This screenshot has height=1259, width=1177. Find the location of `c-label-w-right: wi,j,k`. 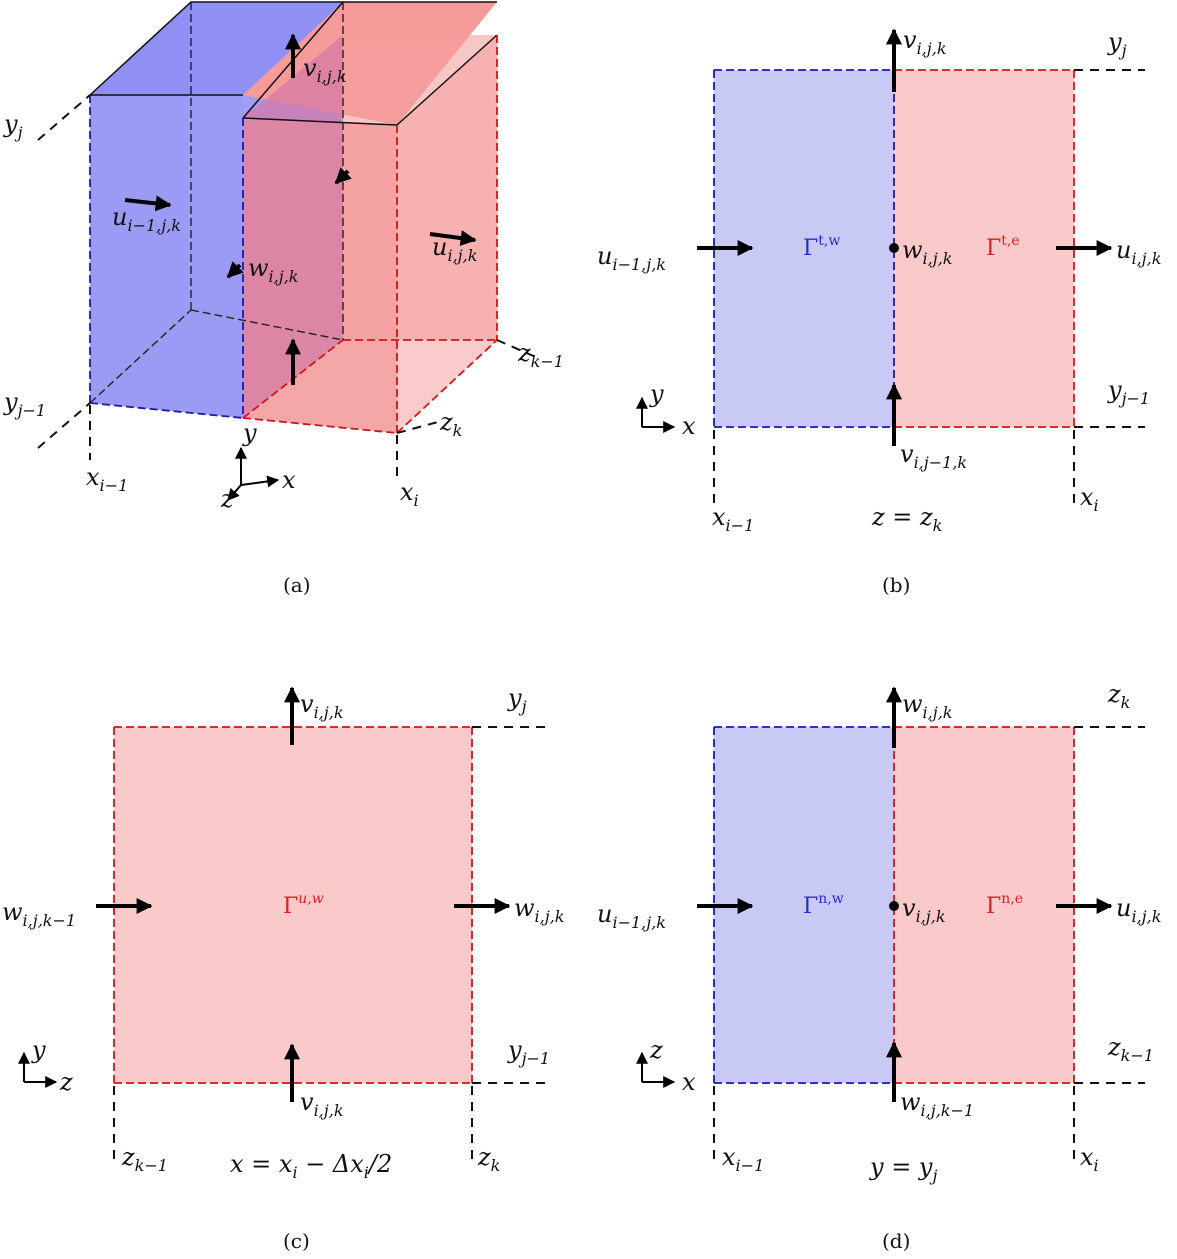

c-label-w-right: wi,j,k is located at coordinates (539, 910).